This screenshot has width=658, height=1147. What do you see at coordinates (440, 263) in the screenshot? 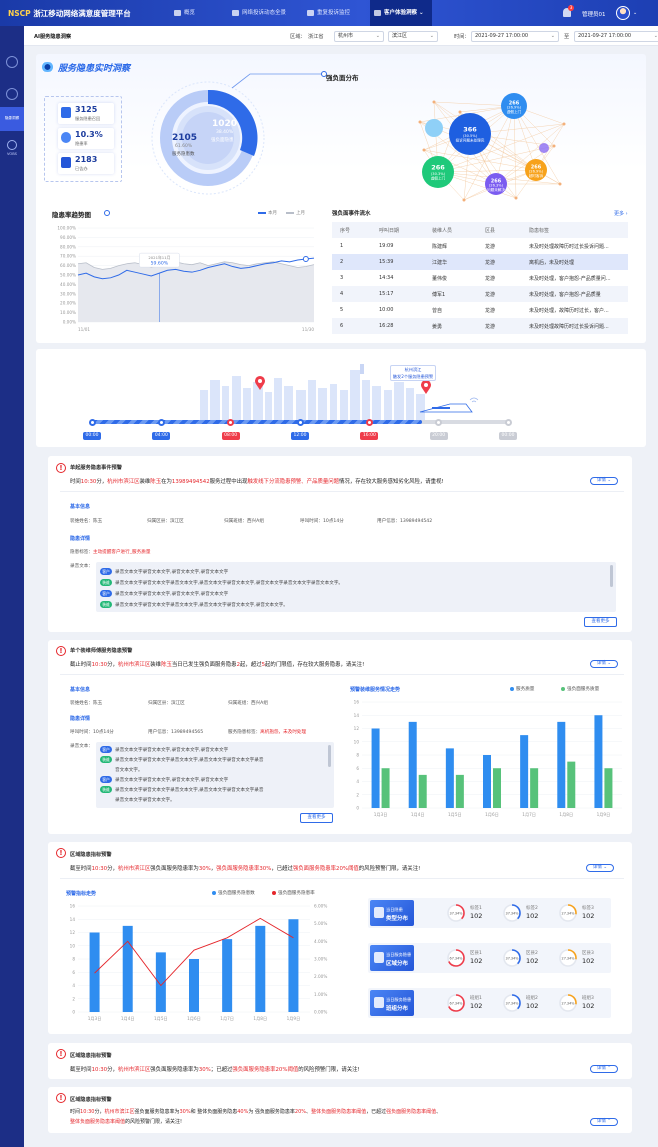
I see `table-cell: 江建华` at bounding box center [440, 263].